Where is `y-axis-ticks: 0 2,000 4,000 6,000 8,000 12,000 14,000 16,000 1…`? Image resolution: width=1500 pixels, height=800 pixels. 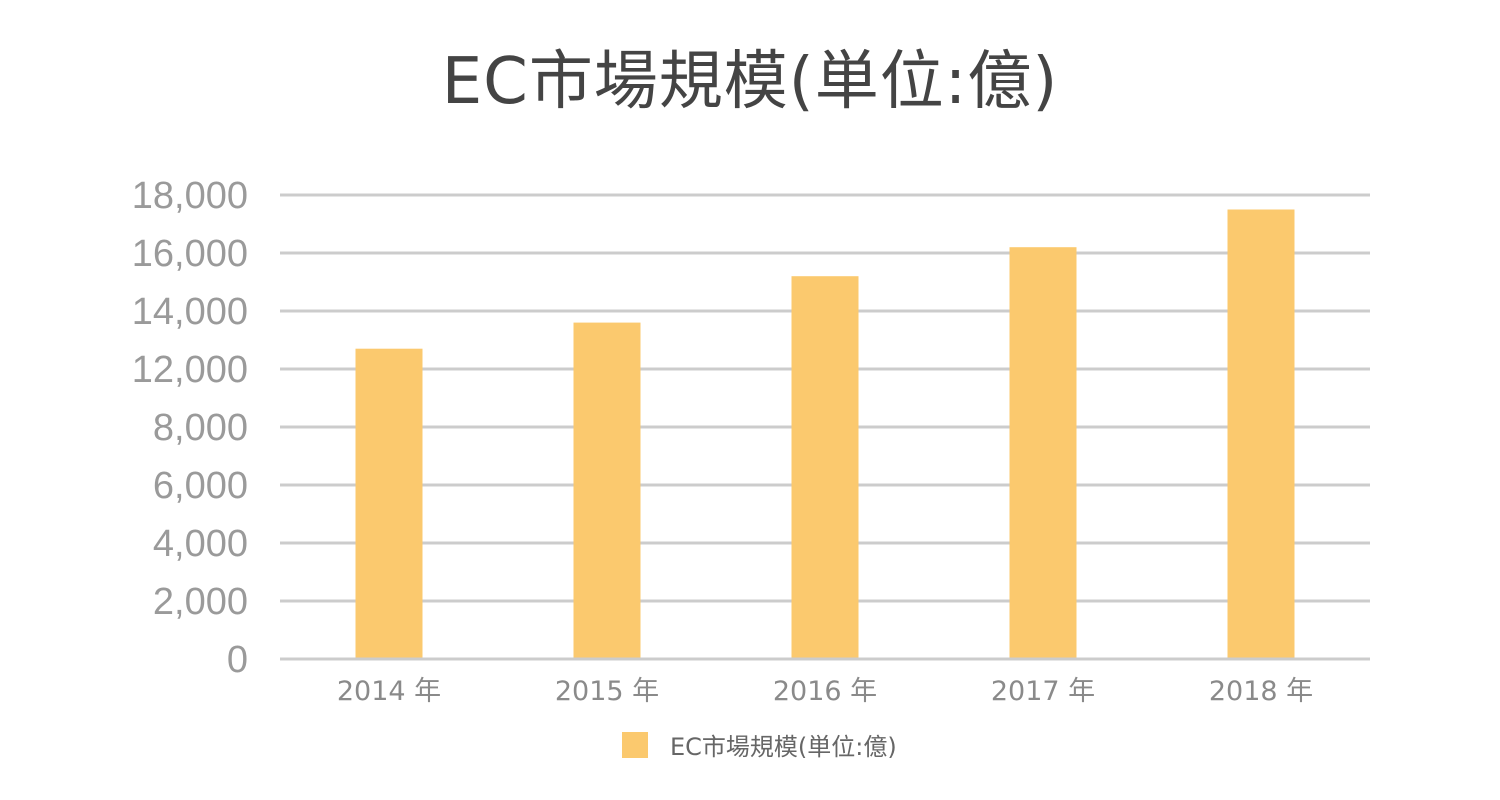 y-axis-ticks: 0 2,000 4,000 6,000 8,000 12,000 14,000 16,000 1… is located at coordinates (190, 428).